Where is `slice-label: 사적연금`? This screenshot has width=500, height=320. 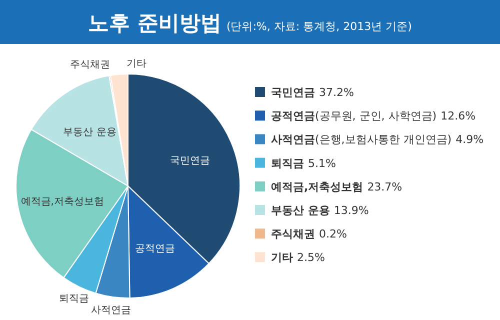
slice-label: 사적연금 is located at coordinates (110, 310).